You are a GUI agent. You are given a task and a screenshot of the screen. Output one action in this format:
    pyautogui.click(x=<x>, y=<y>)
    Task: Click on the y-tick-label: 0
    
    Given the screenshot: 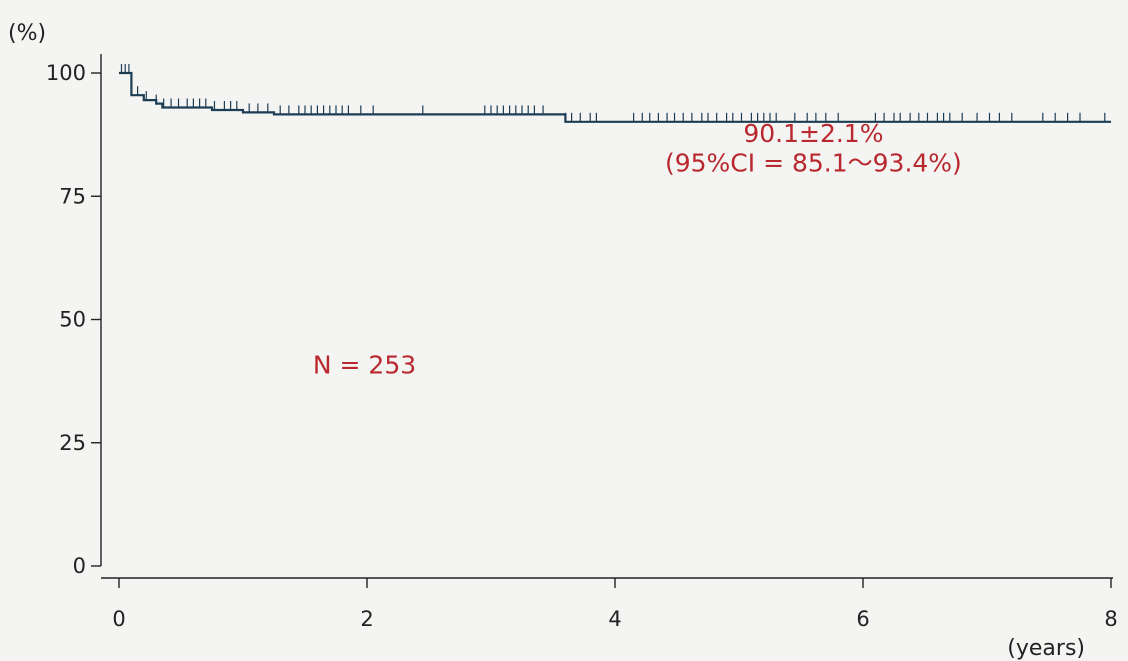 What is the action you would take?
    pyautogui.click(x=79, y=566)
    